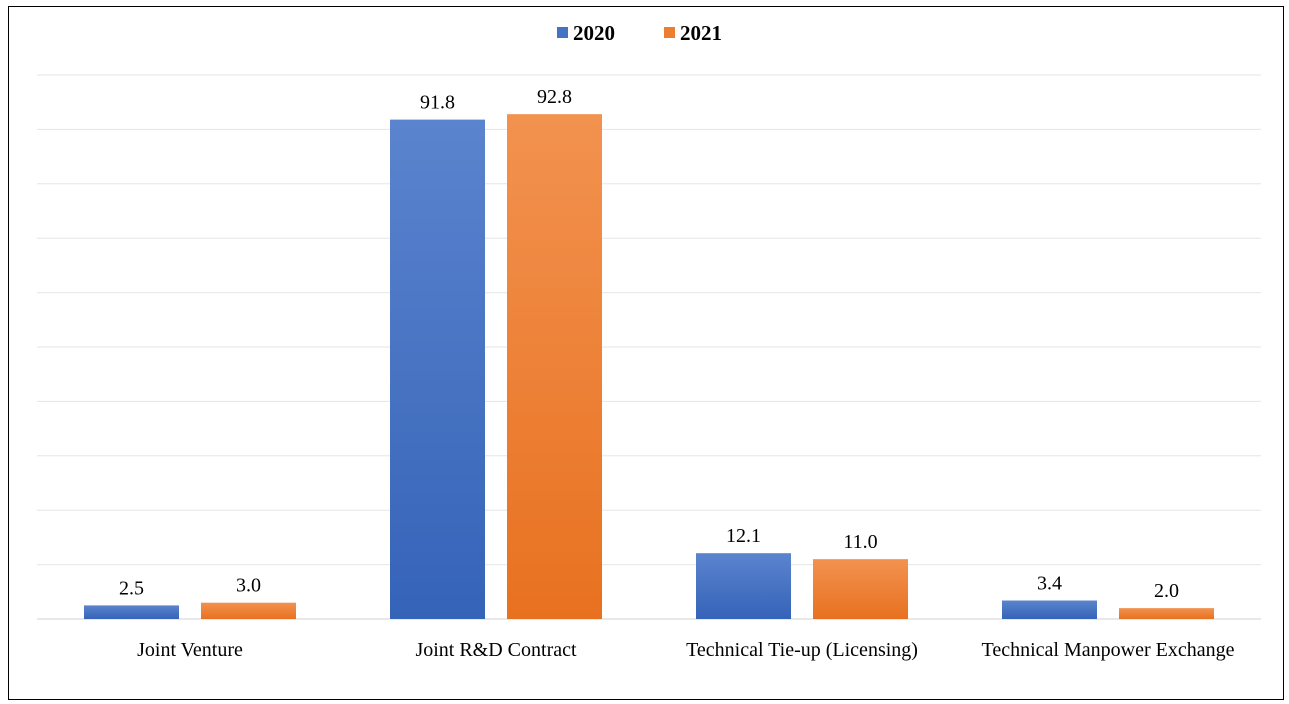 Image resolution: width=1289 pixels, height=704 pixels. What do you see at coordinates (1049, 584) in the screenshot?
I see `data-label-2020-3: 3.4` at bounding box center [1049, 584].